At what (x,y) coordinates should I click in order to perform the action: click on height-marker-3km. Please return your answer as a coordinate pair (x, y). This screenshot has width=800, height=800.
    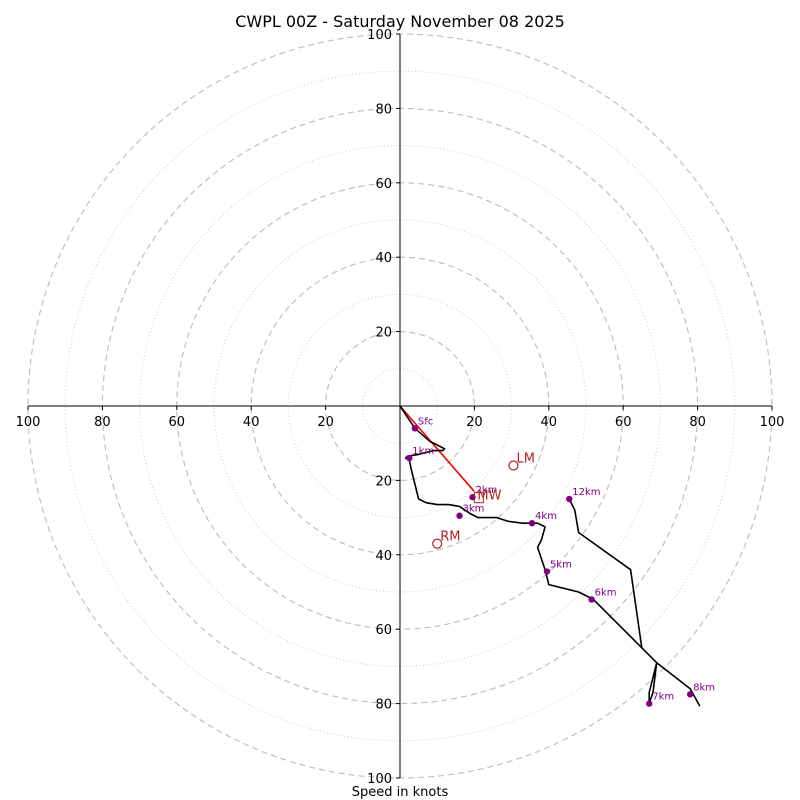
    Looking at the image, I should click on (459, 515).